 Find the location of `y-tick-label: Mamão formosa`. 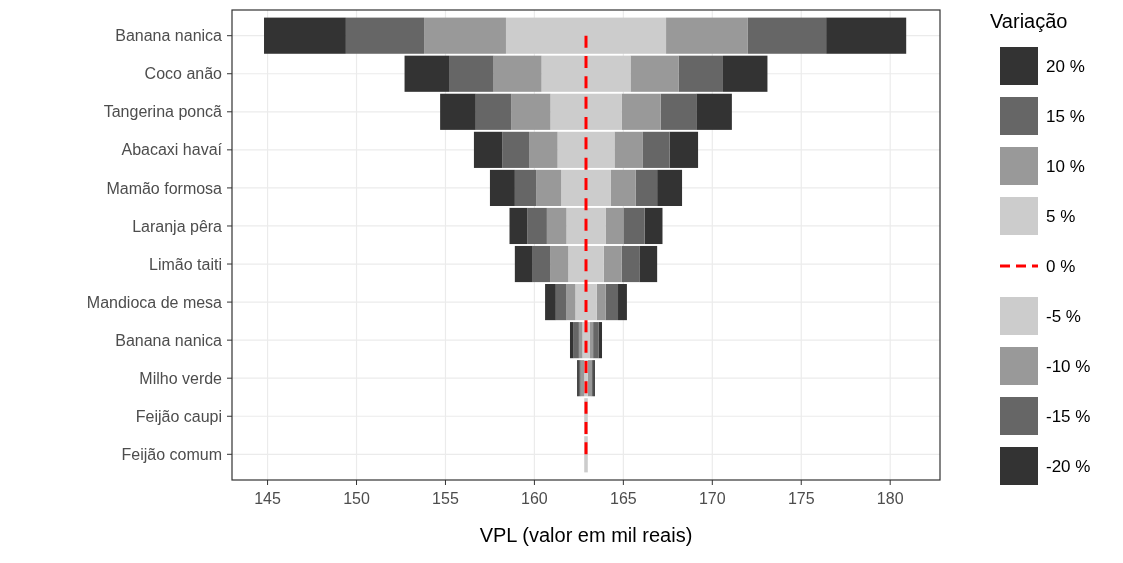

y-tick-label: Mamão formosa is located at coordinates (164, 188).